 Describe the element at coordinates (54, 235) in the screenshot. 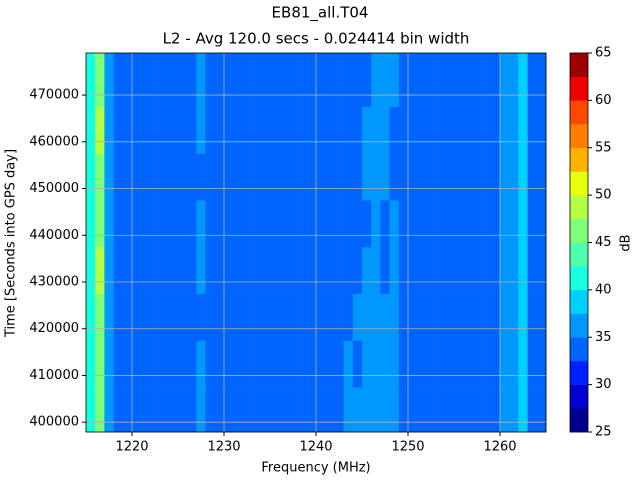

I see `y-tick-label: 440000` at that location.